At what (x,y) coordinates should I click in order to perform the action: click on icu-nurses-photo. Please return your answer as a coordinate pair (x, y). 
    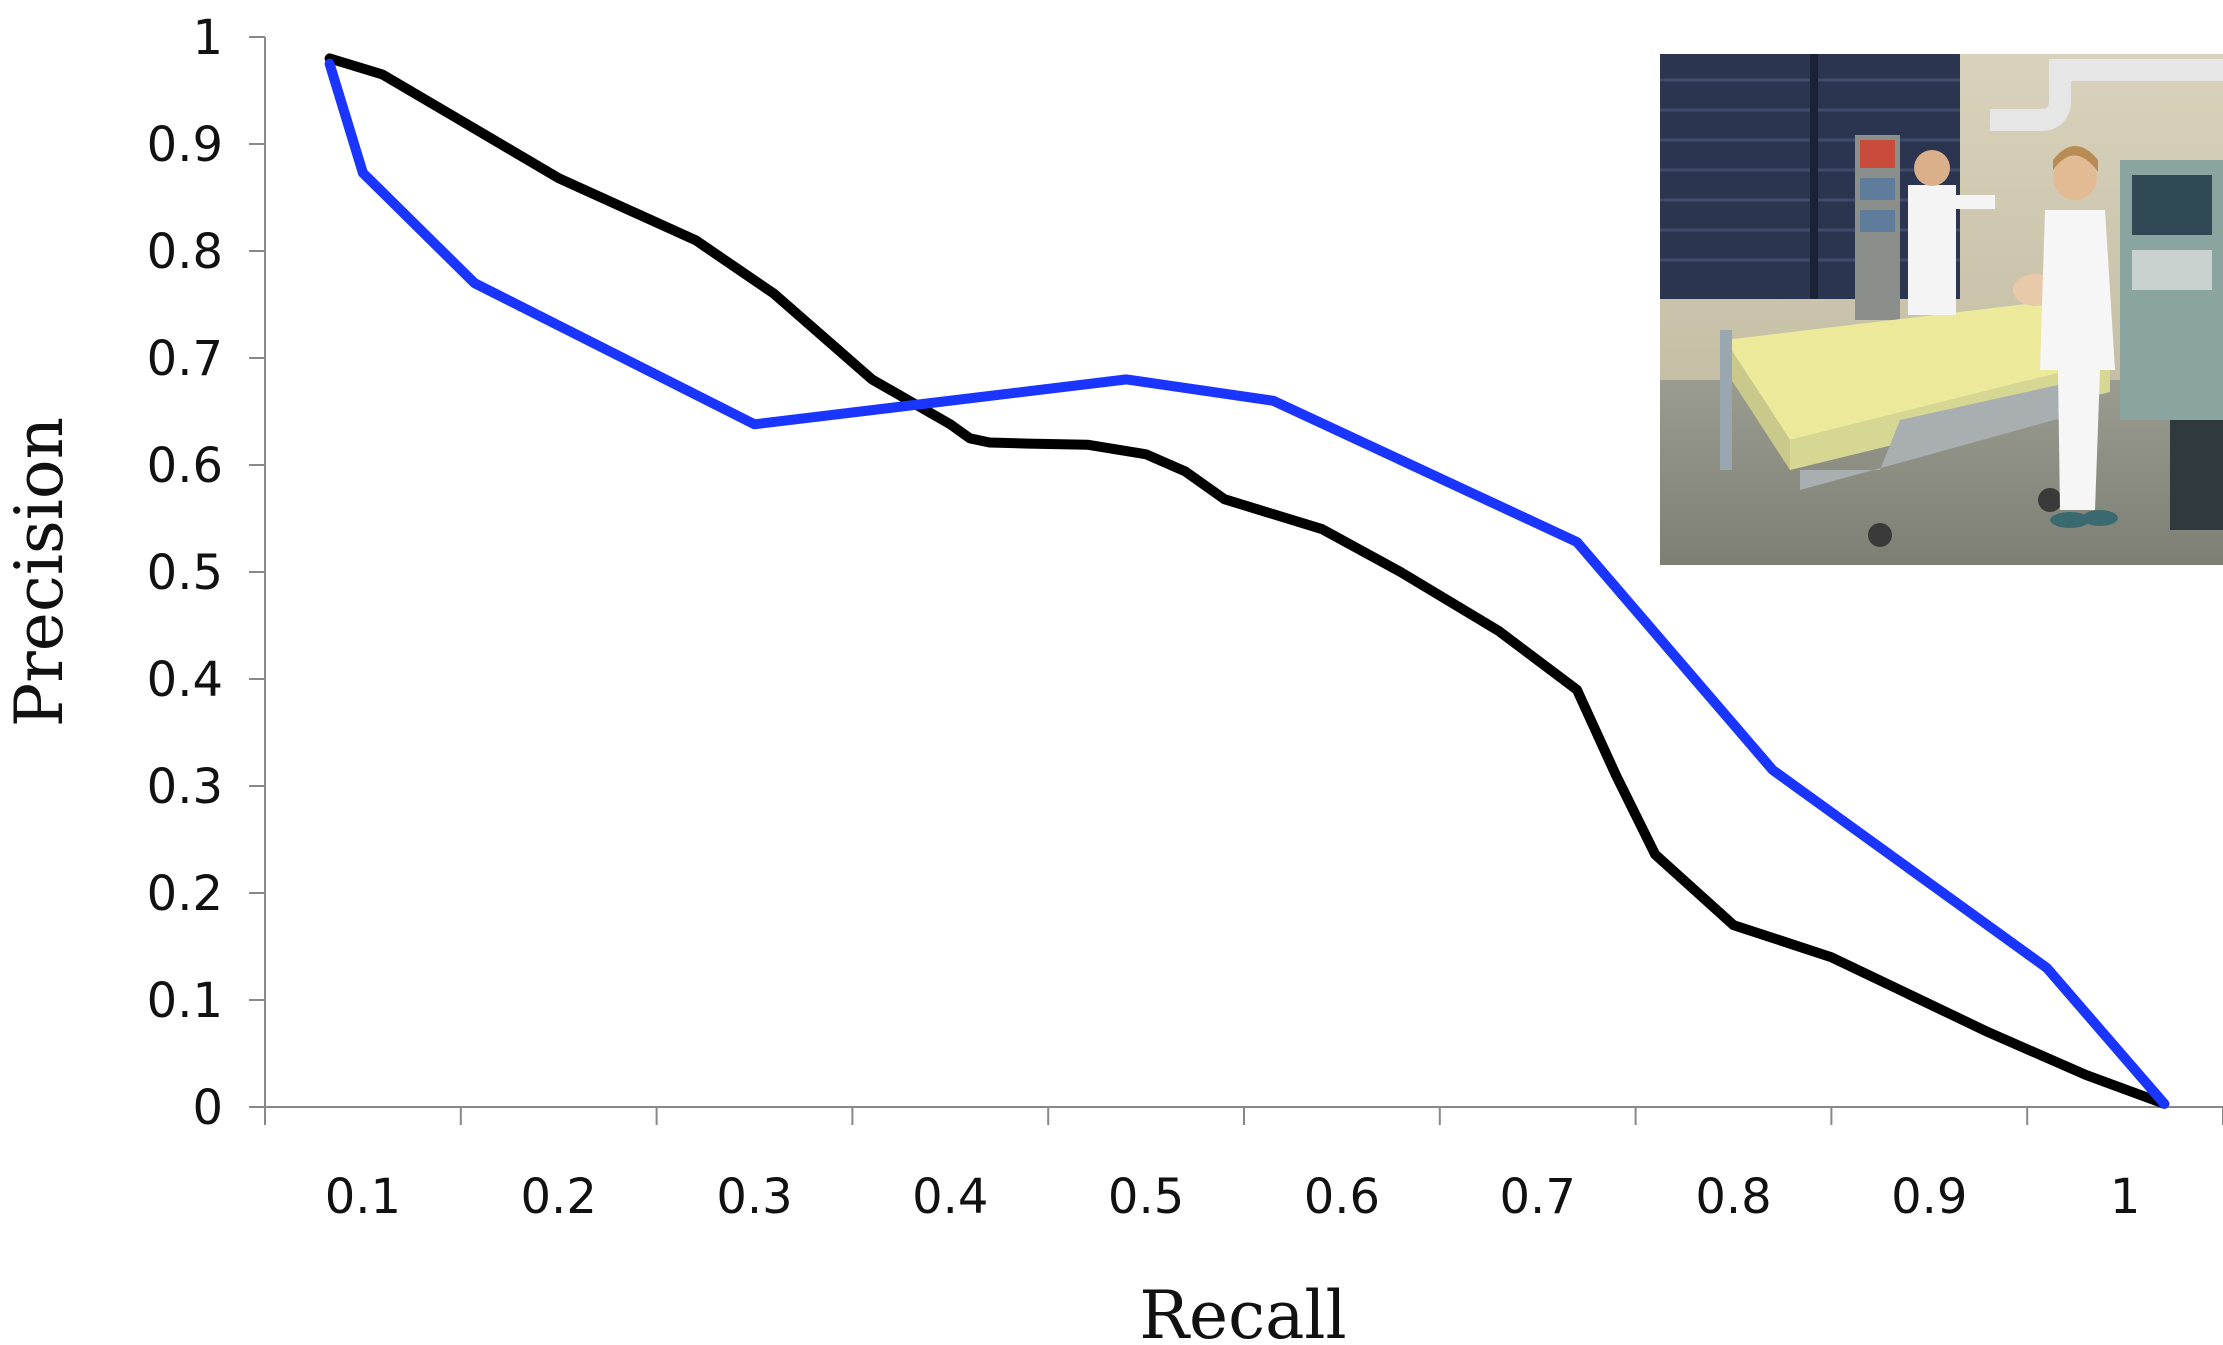
    Looking at the image, I should click on (1941, 309).